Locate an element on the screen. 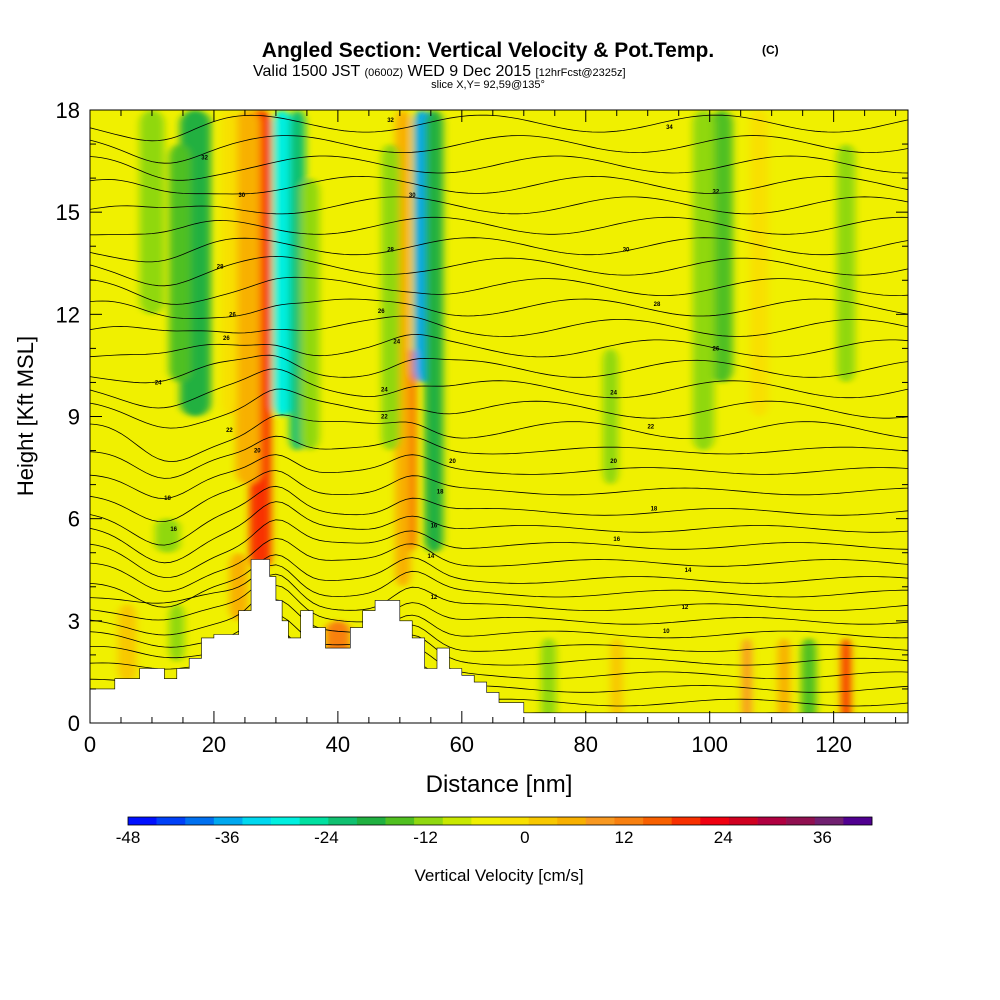 Image resolution: width=1000 pixels, height=1000 pixels. y-axis-label: Height [Kft MSL] is located at coordinates (25, 416).